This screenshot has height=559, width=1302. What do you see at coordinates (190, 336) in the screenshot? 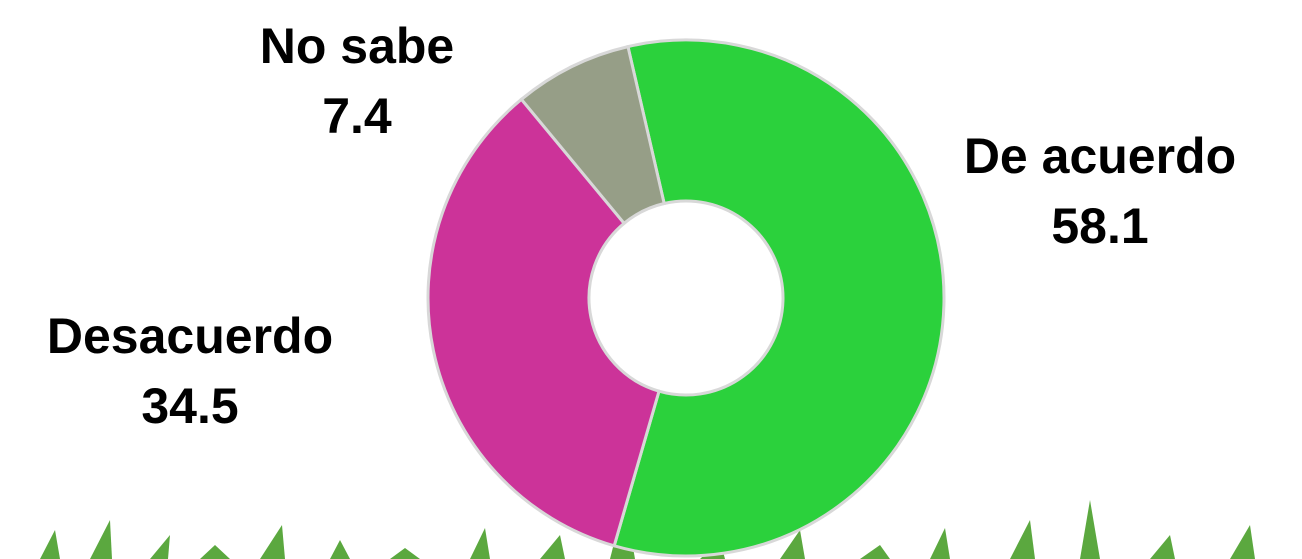
I see `slice-label: Desacuerdo` at bounding box center [190, 336].